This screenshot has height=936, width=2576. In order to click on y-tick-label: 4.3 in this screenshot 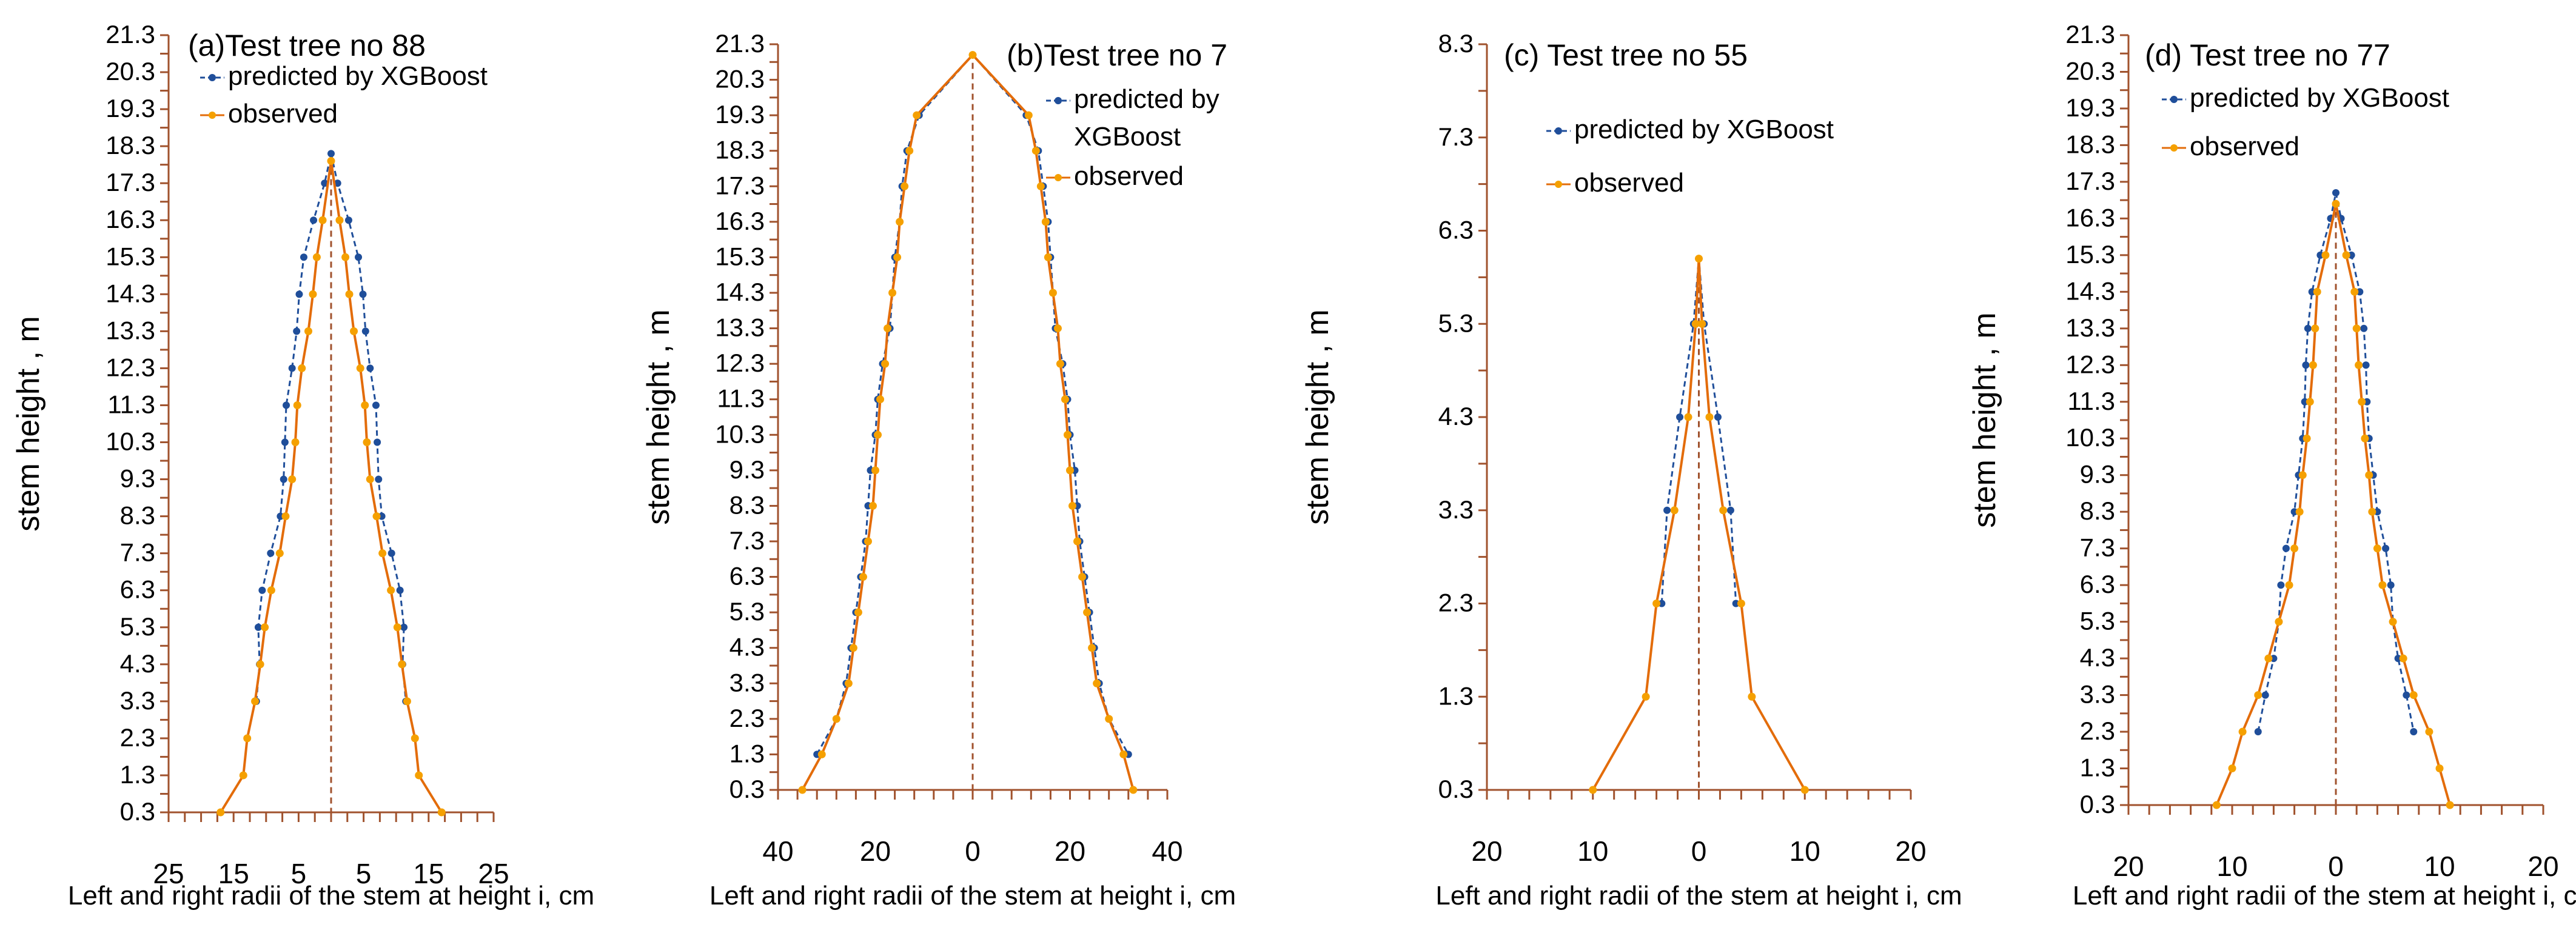, I will do `click(1456, 416)`.